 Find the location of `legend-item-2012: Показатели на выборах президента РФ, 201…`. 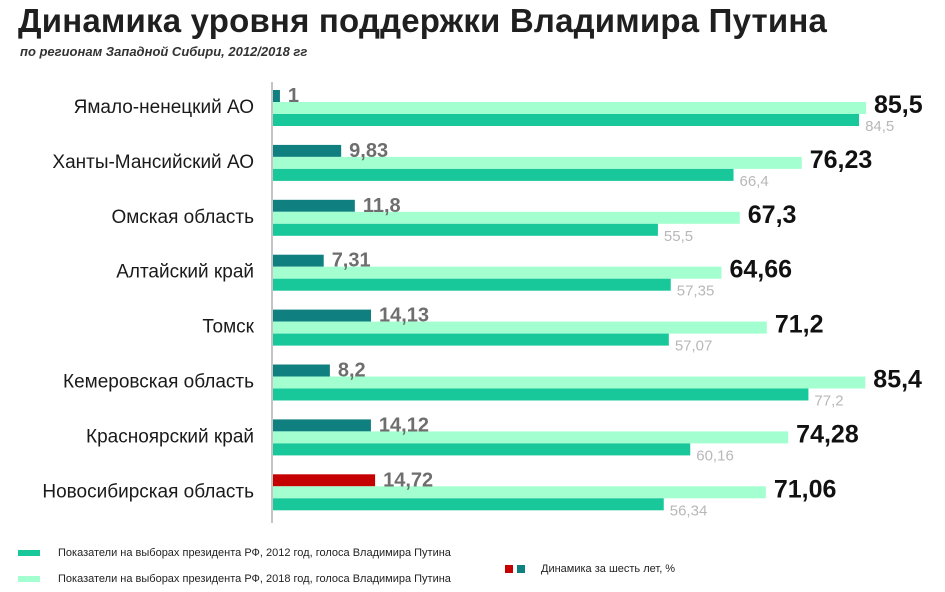

legend-item-2012: Показатели на выборах президента РФ, 201… is located at coordinates (234, 553).